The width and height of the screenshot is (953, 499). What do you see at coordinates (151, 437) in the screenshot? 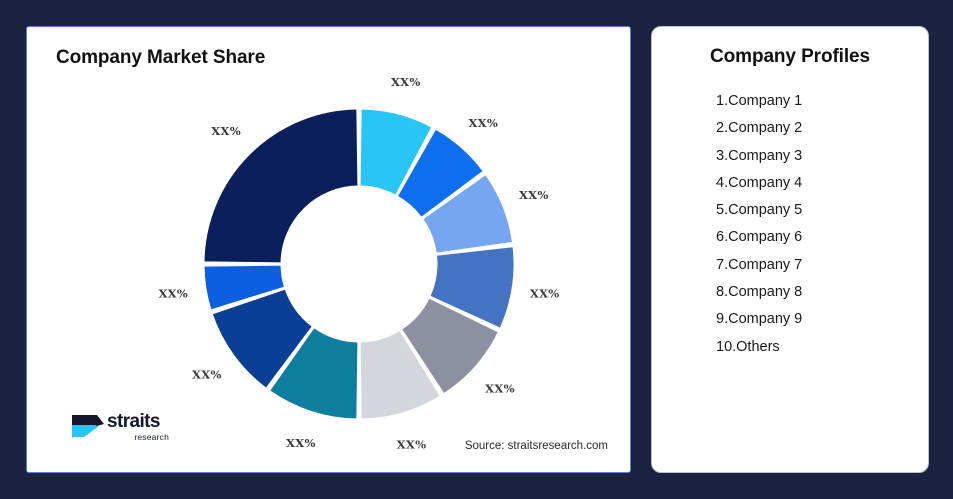
I see `logo-tagline: research` at bounding box center [151, 437].